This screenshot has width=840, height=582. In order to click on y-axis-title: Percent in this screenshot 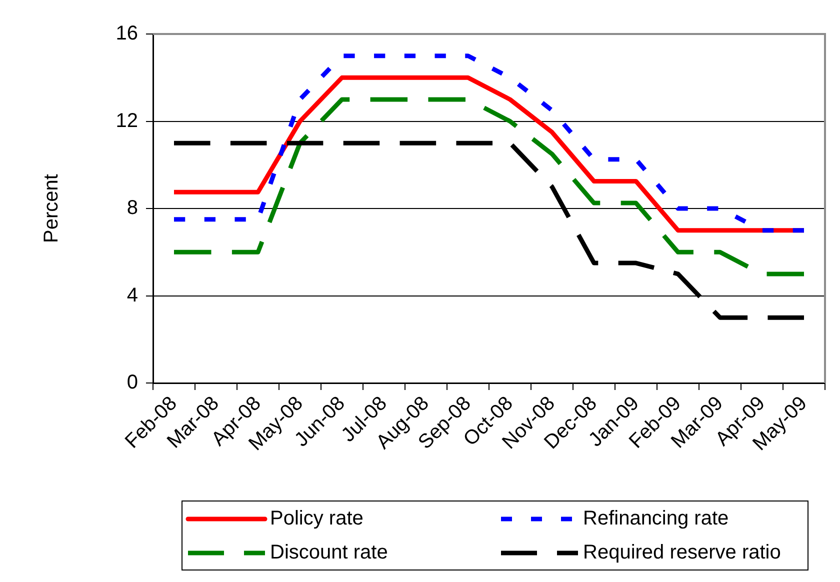, I will do `click(51, 208)`.